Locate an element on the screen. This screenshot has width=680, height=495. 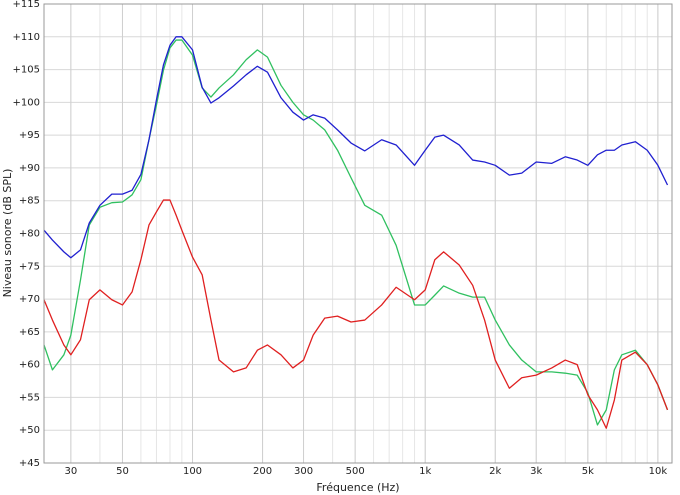
y-axis-title: Niveau sonore (dB SPL) is located at coordinates (7, 233).